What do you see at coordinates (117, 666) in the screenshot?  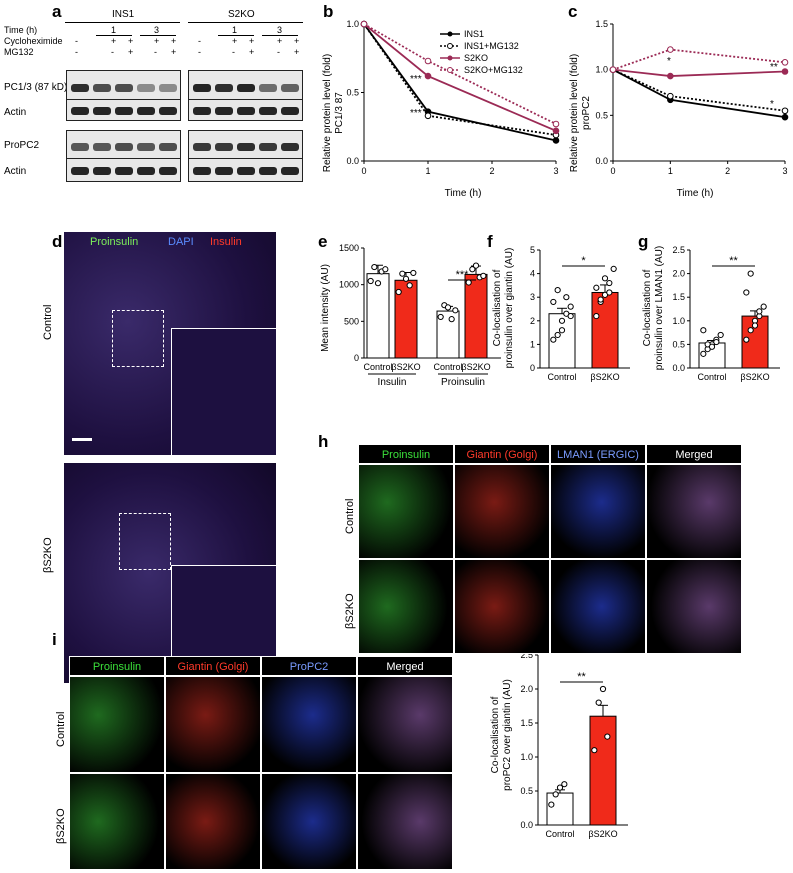 I see `column-header: Proinsulin` at bounding box center [117, 666].